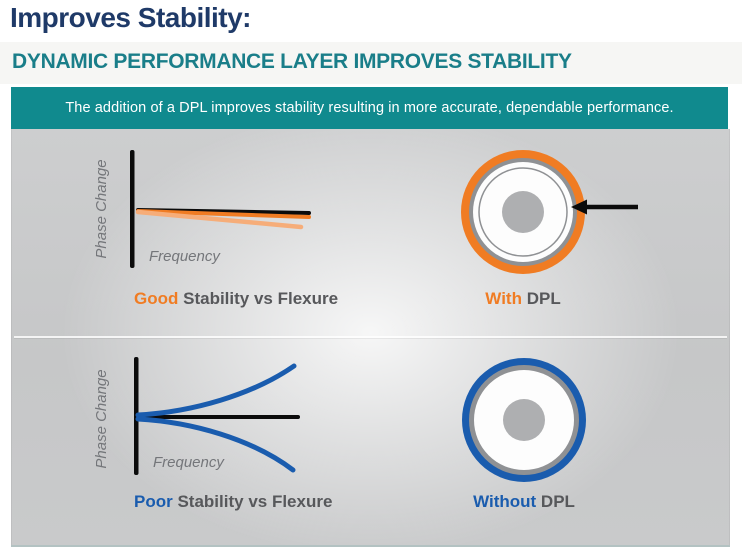 The width and height of the screenshot is (742, 560). I want to click on good-stability-graph: Phase Change Frequency, so click(202, 209).